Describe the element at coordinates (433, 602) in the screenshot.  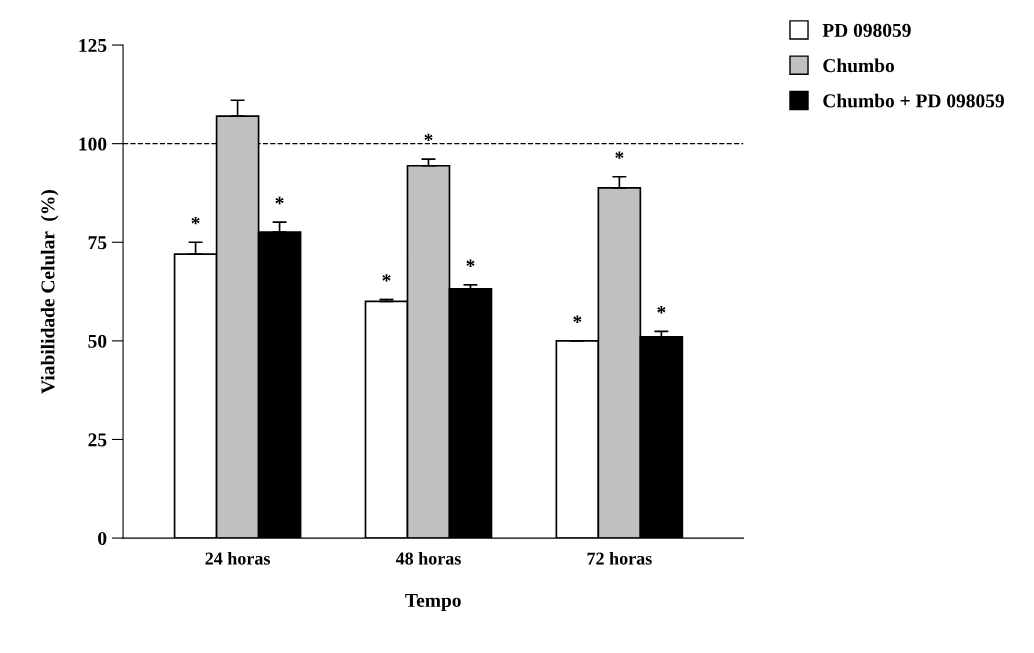
I see `x-axis-title: Tempo` at that location.